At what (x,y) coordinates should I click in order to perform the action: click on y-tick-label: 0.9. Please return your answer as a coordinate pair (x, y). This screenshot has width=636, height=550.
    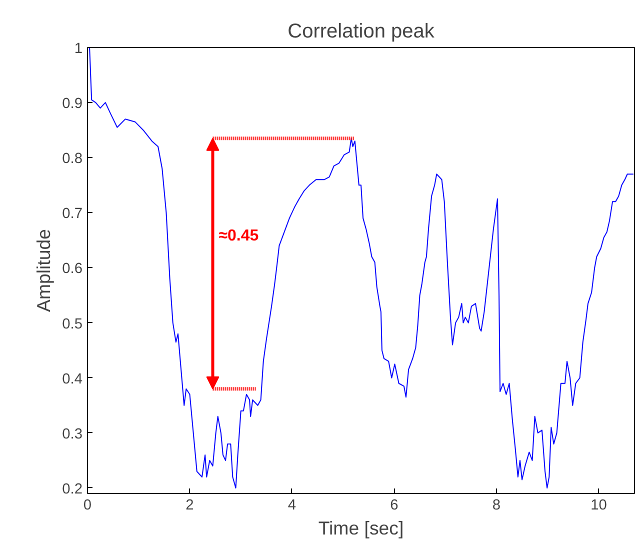
    Looking at the image, I should click on (72, 104).